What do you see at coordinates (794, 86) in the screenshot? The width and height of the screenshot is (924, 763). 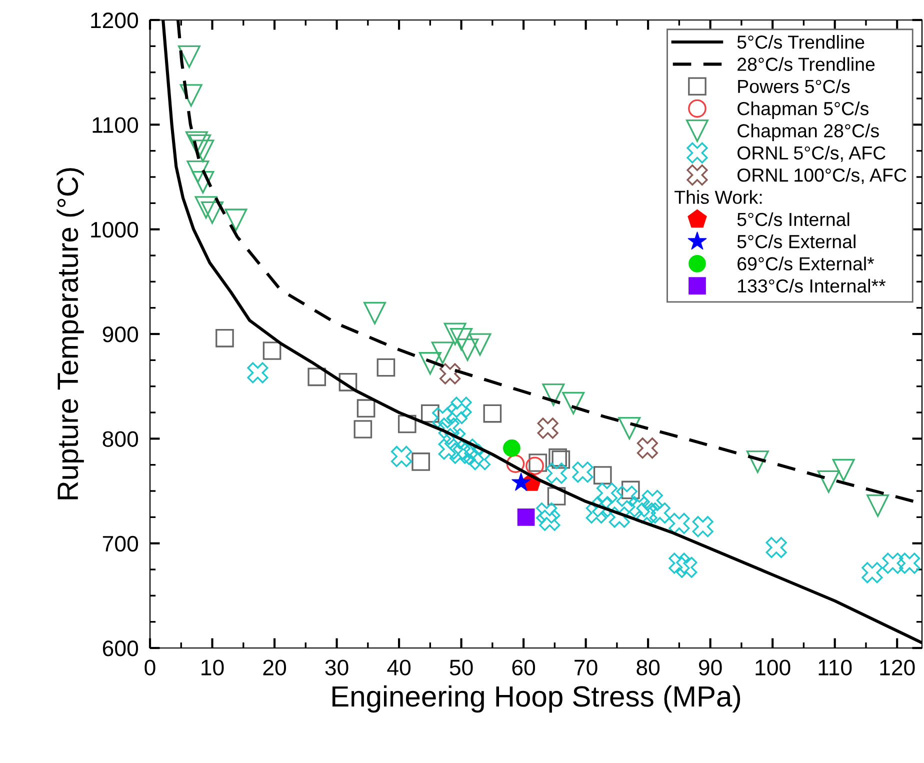 I see `legend-label: Powers 5°C/s` at bounding box center [794, 86].